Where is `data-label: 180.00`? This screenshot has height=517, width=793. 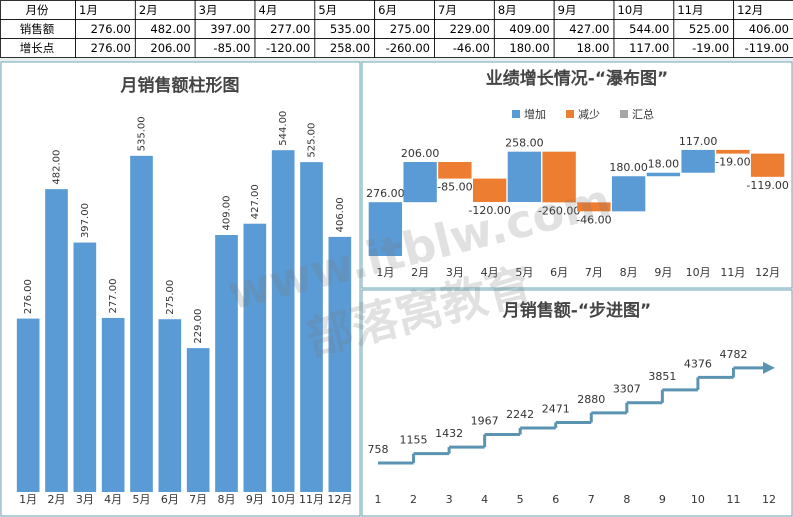
data-label: 180.00 is located at coordinates (628, 167).